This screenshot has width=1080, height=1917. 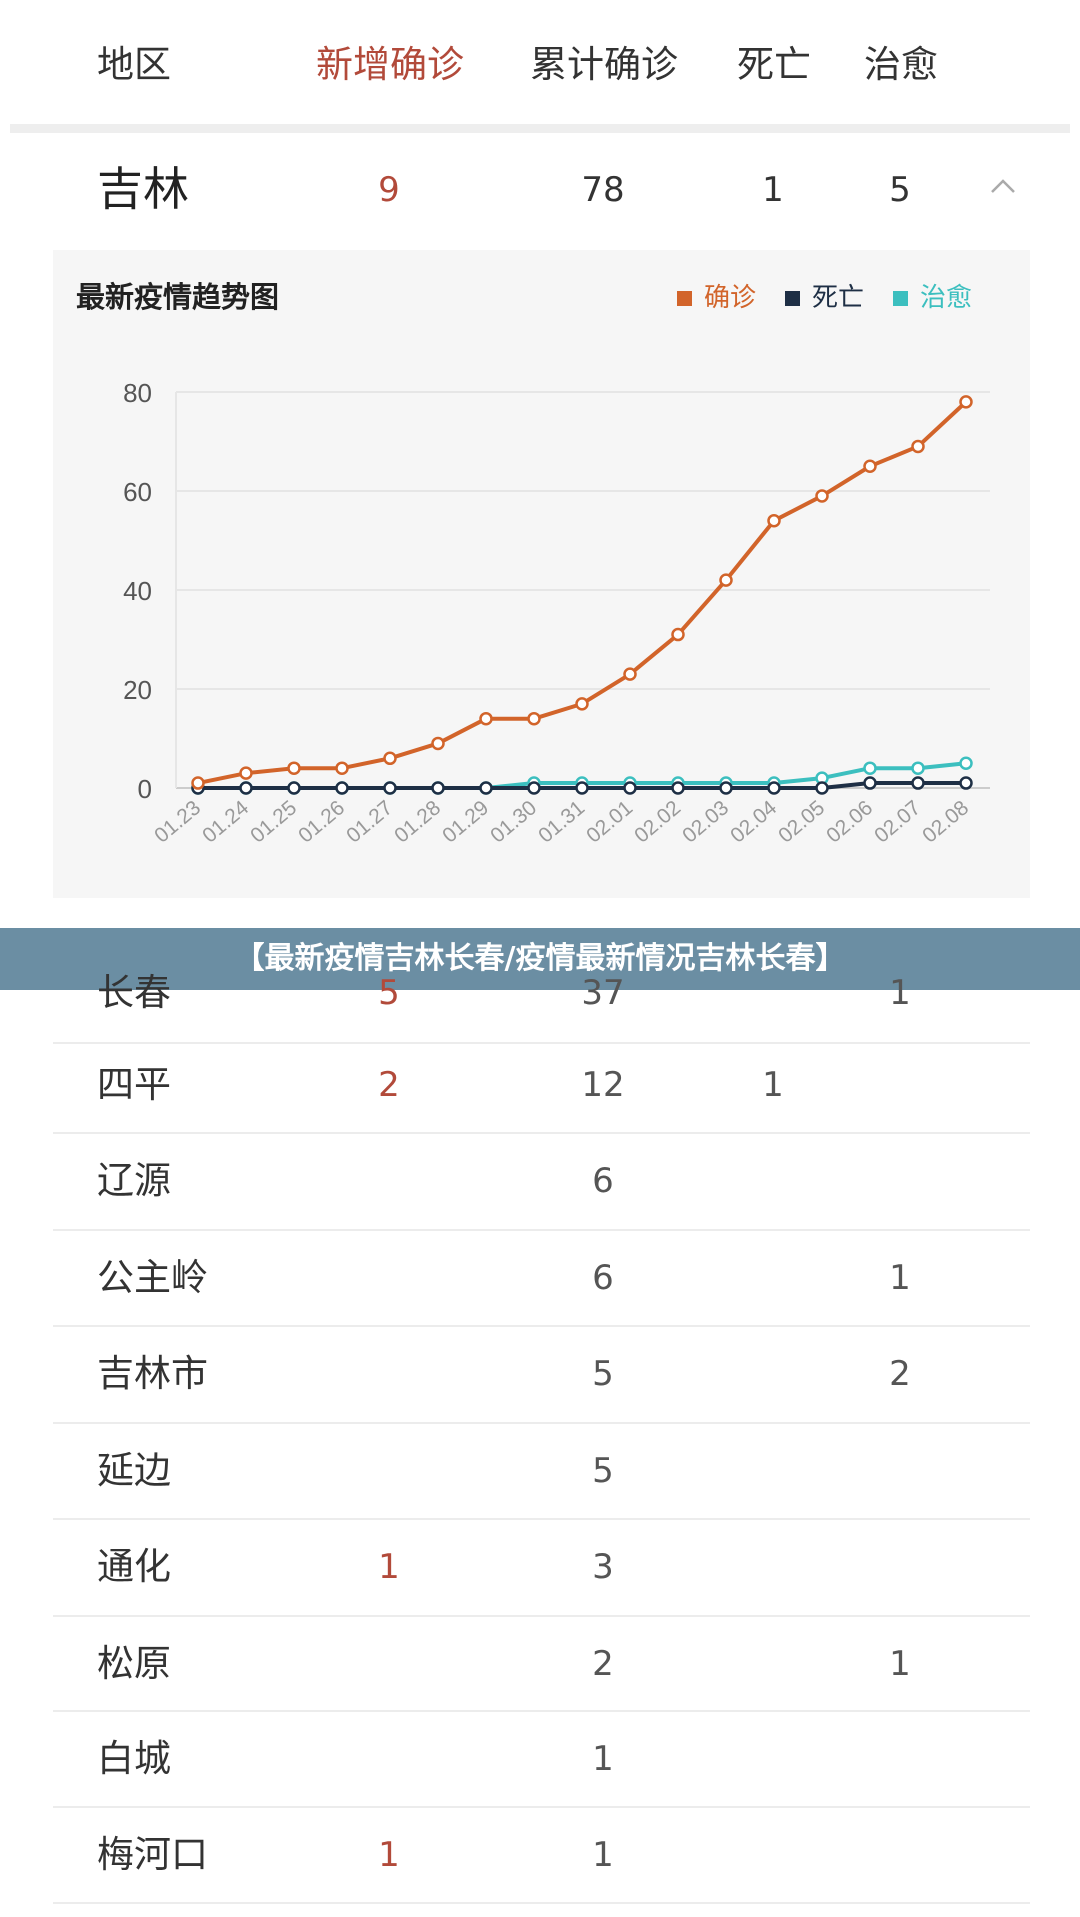 I want to click on table-row: 松原 2 1, so click(x=540, y=1664).